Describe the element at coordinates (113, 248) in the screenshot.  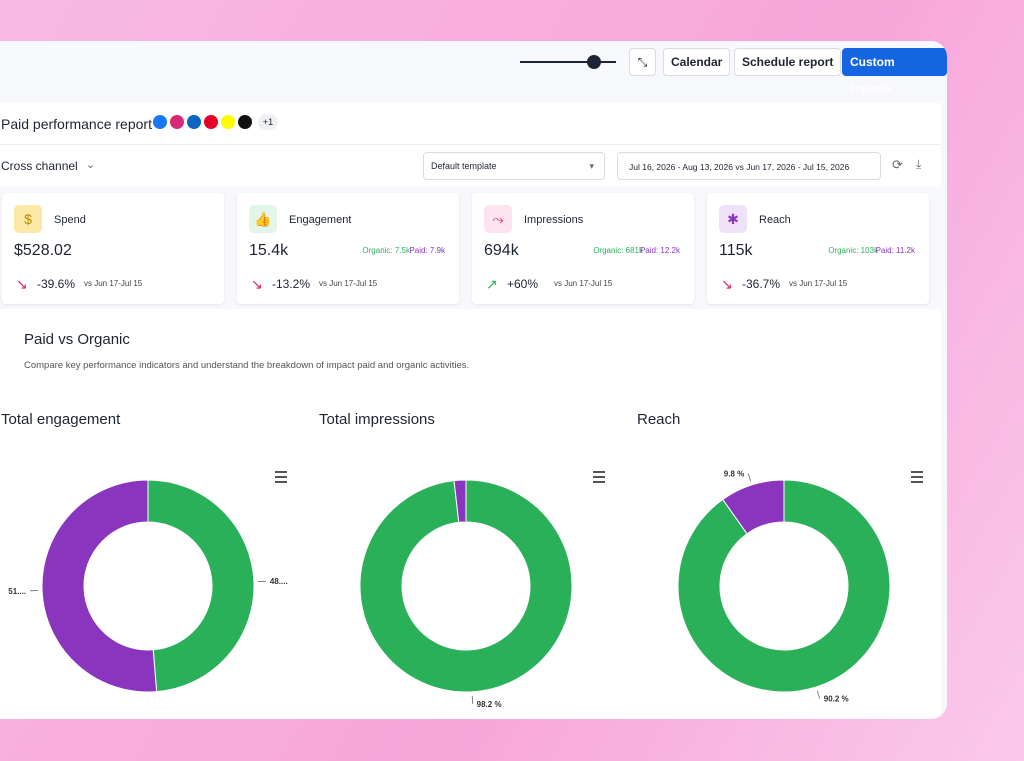
I see `kpi-card: $ Spend $528.02 ↘ -39.6% vs Jun 17-Jul 15` at that location.